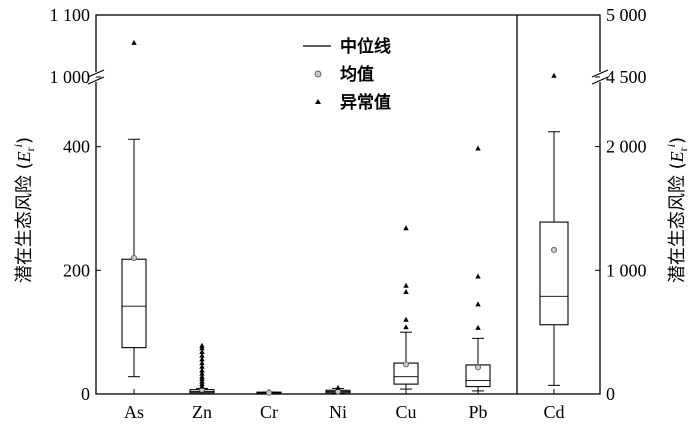 This screenshot has height=428, width=700. I want to click on legend: 中位线 均值 异常值, so click(347, 74).